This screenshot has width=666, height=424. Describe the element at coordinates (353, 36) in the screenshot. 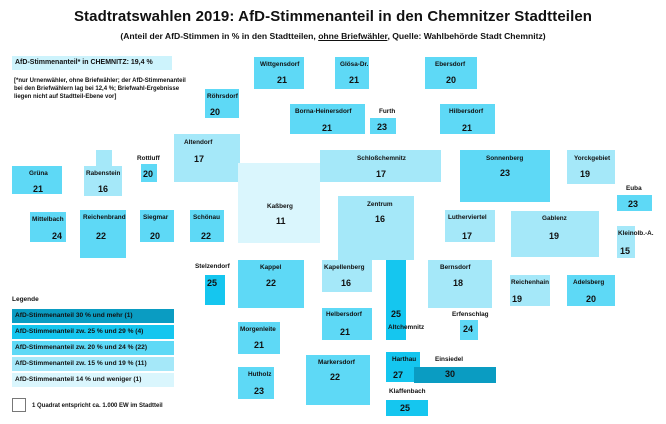

I see `subtitle-text-underlined: ohne Briefwähler` at that location.